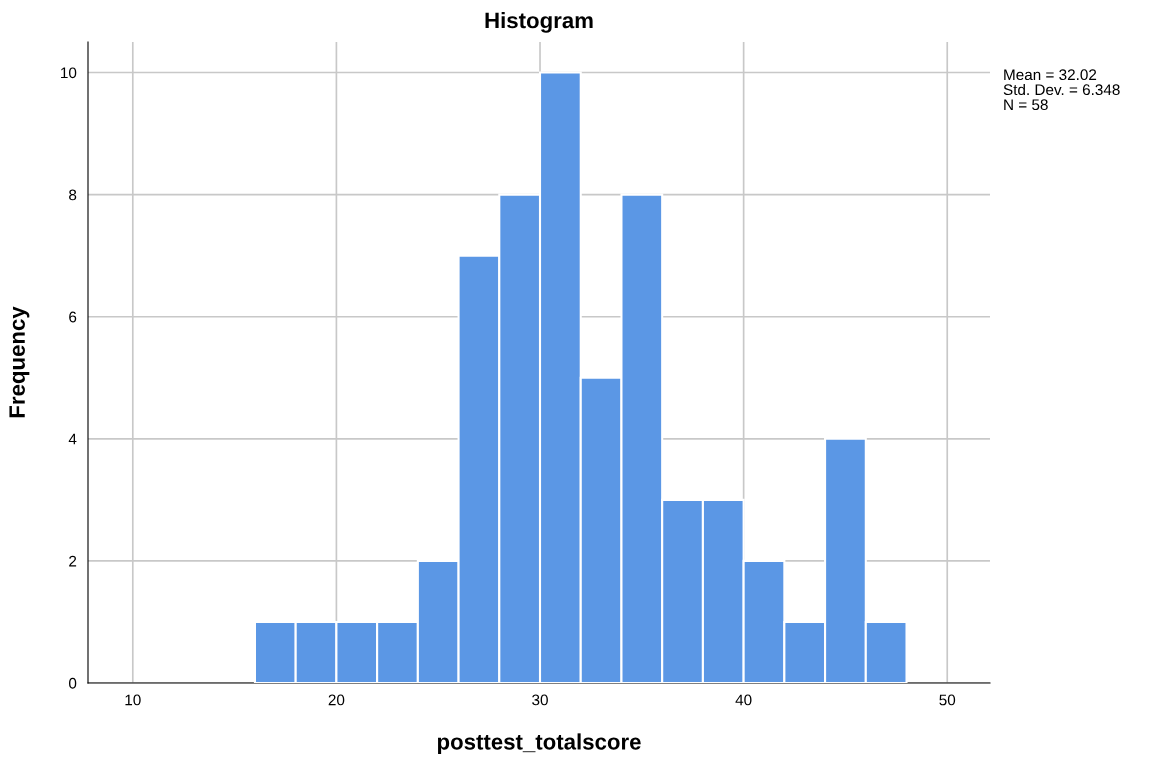 Image resolution: width=1155 pixels, height=763 pixels. What do you see at coordinates (19, 362) in the screenshot?
I see `y-axis-title: Frequency` at bounding box center [19, 362].